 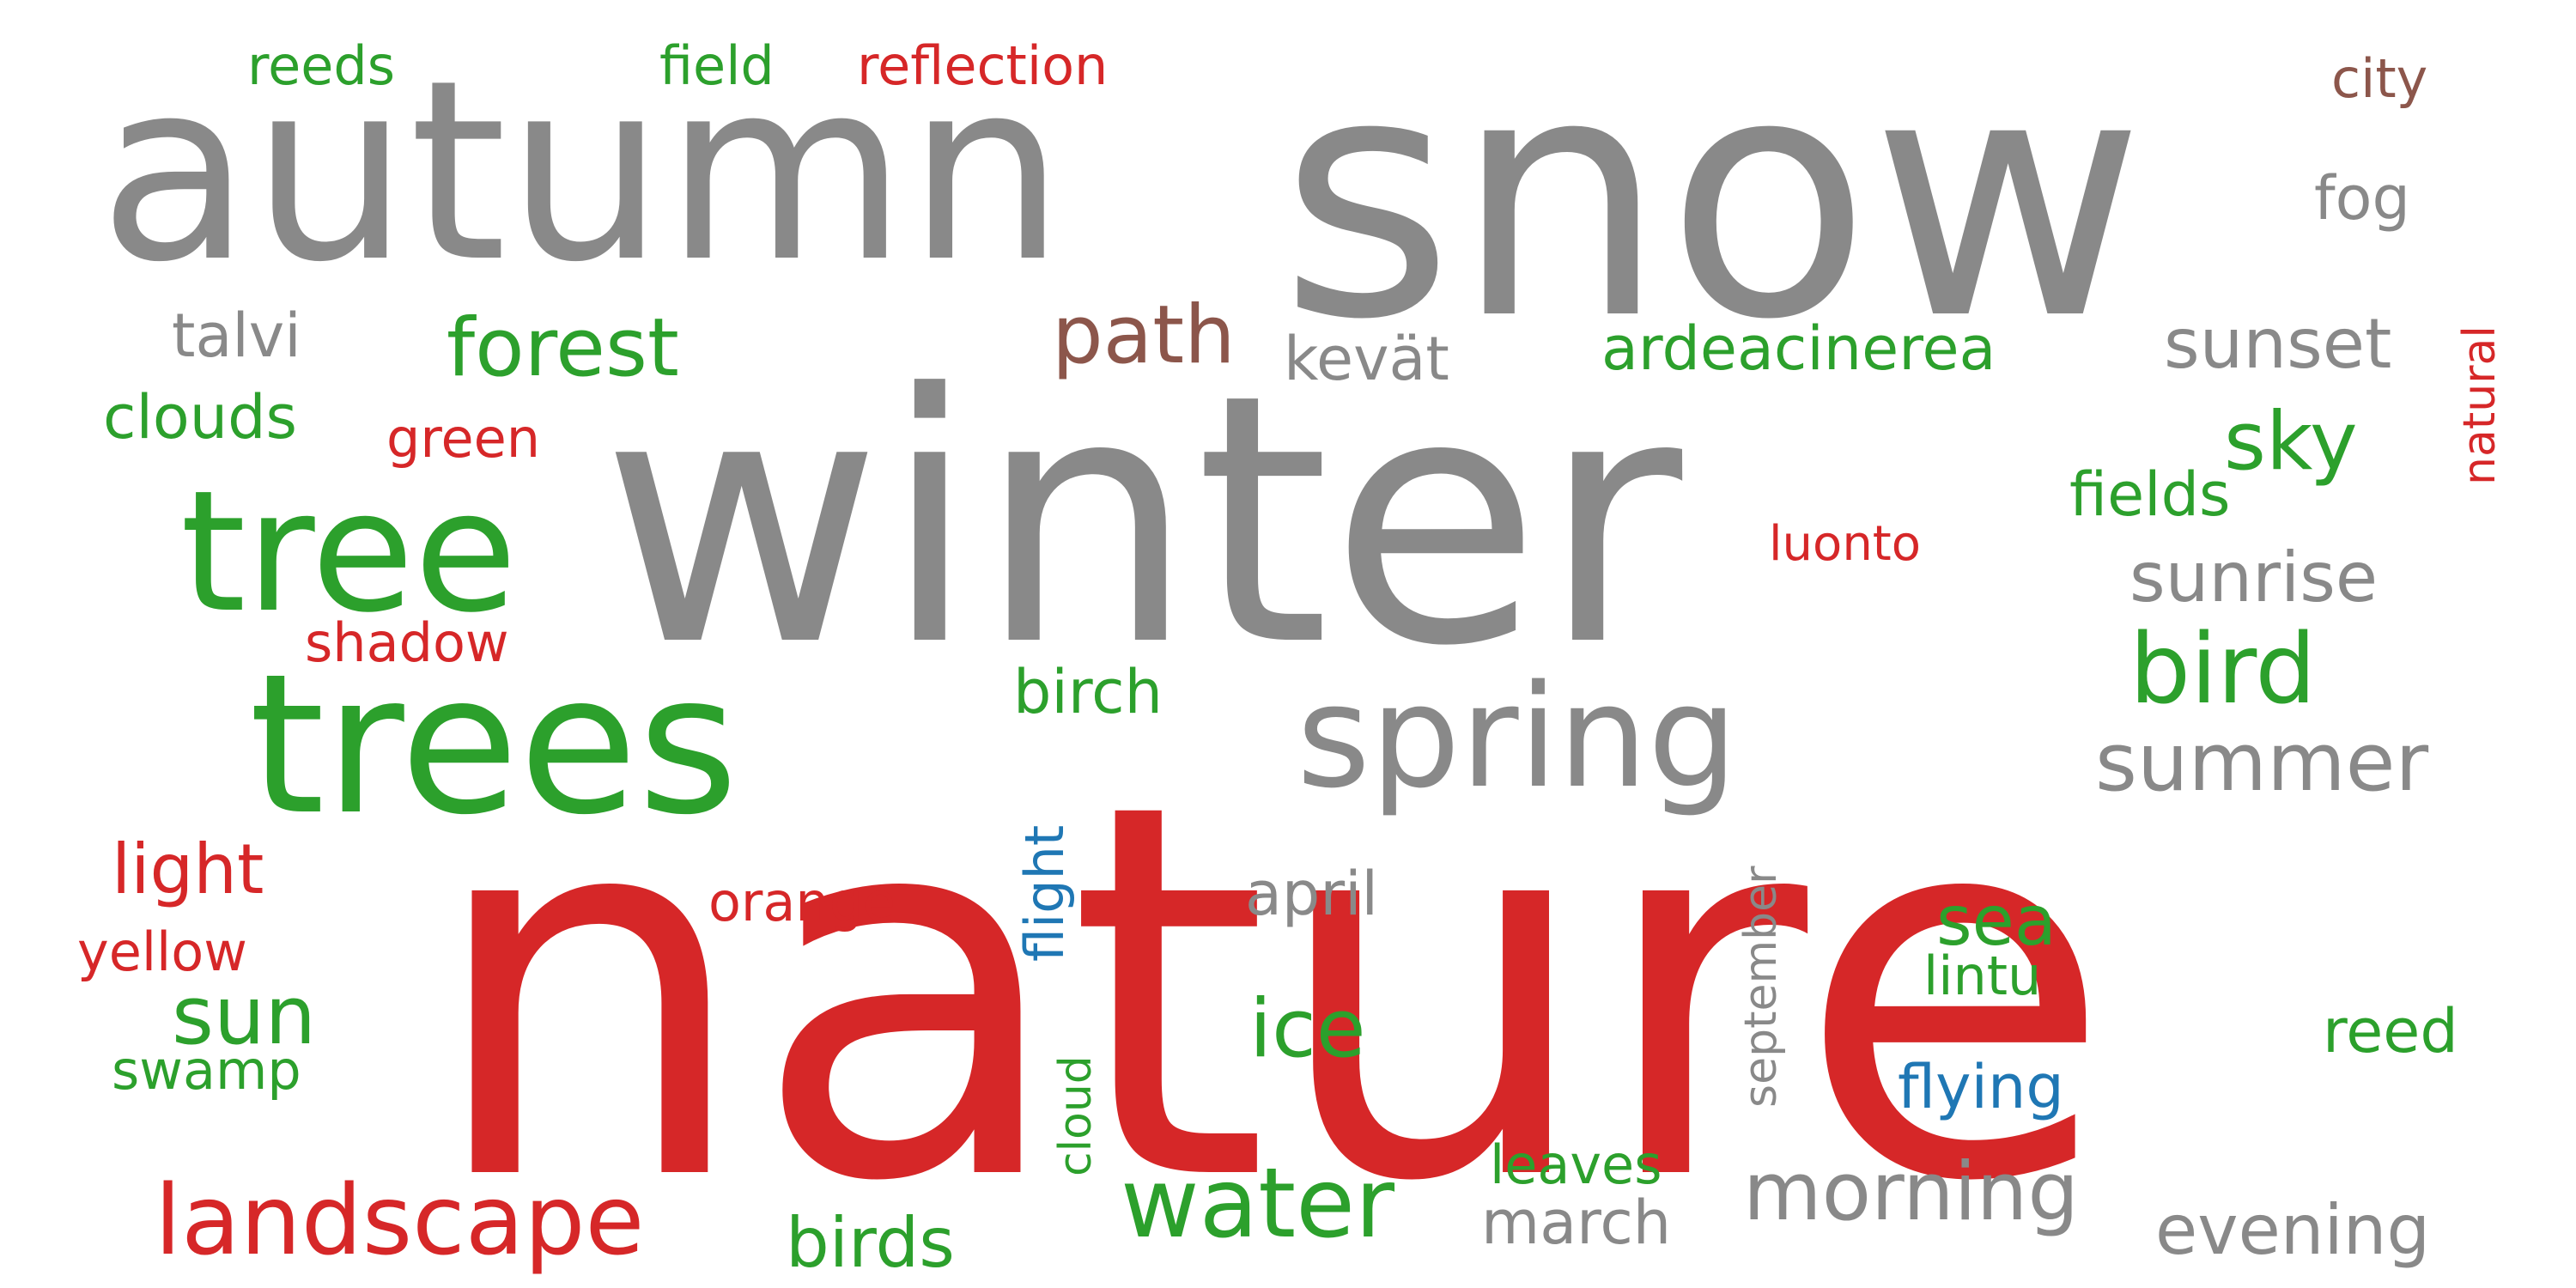 I want to click on word-sunrise-19: sunrise, so click(x=2253, y=577).